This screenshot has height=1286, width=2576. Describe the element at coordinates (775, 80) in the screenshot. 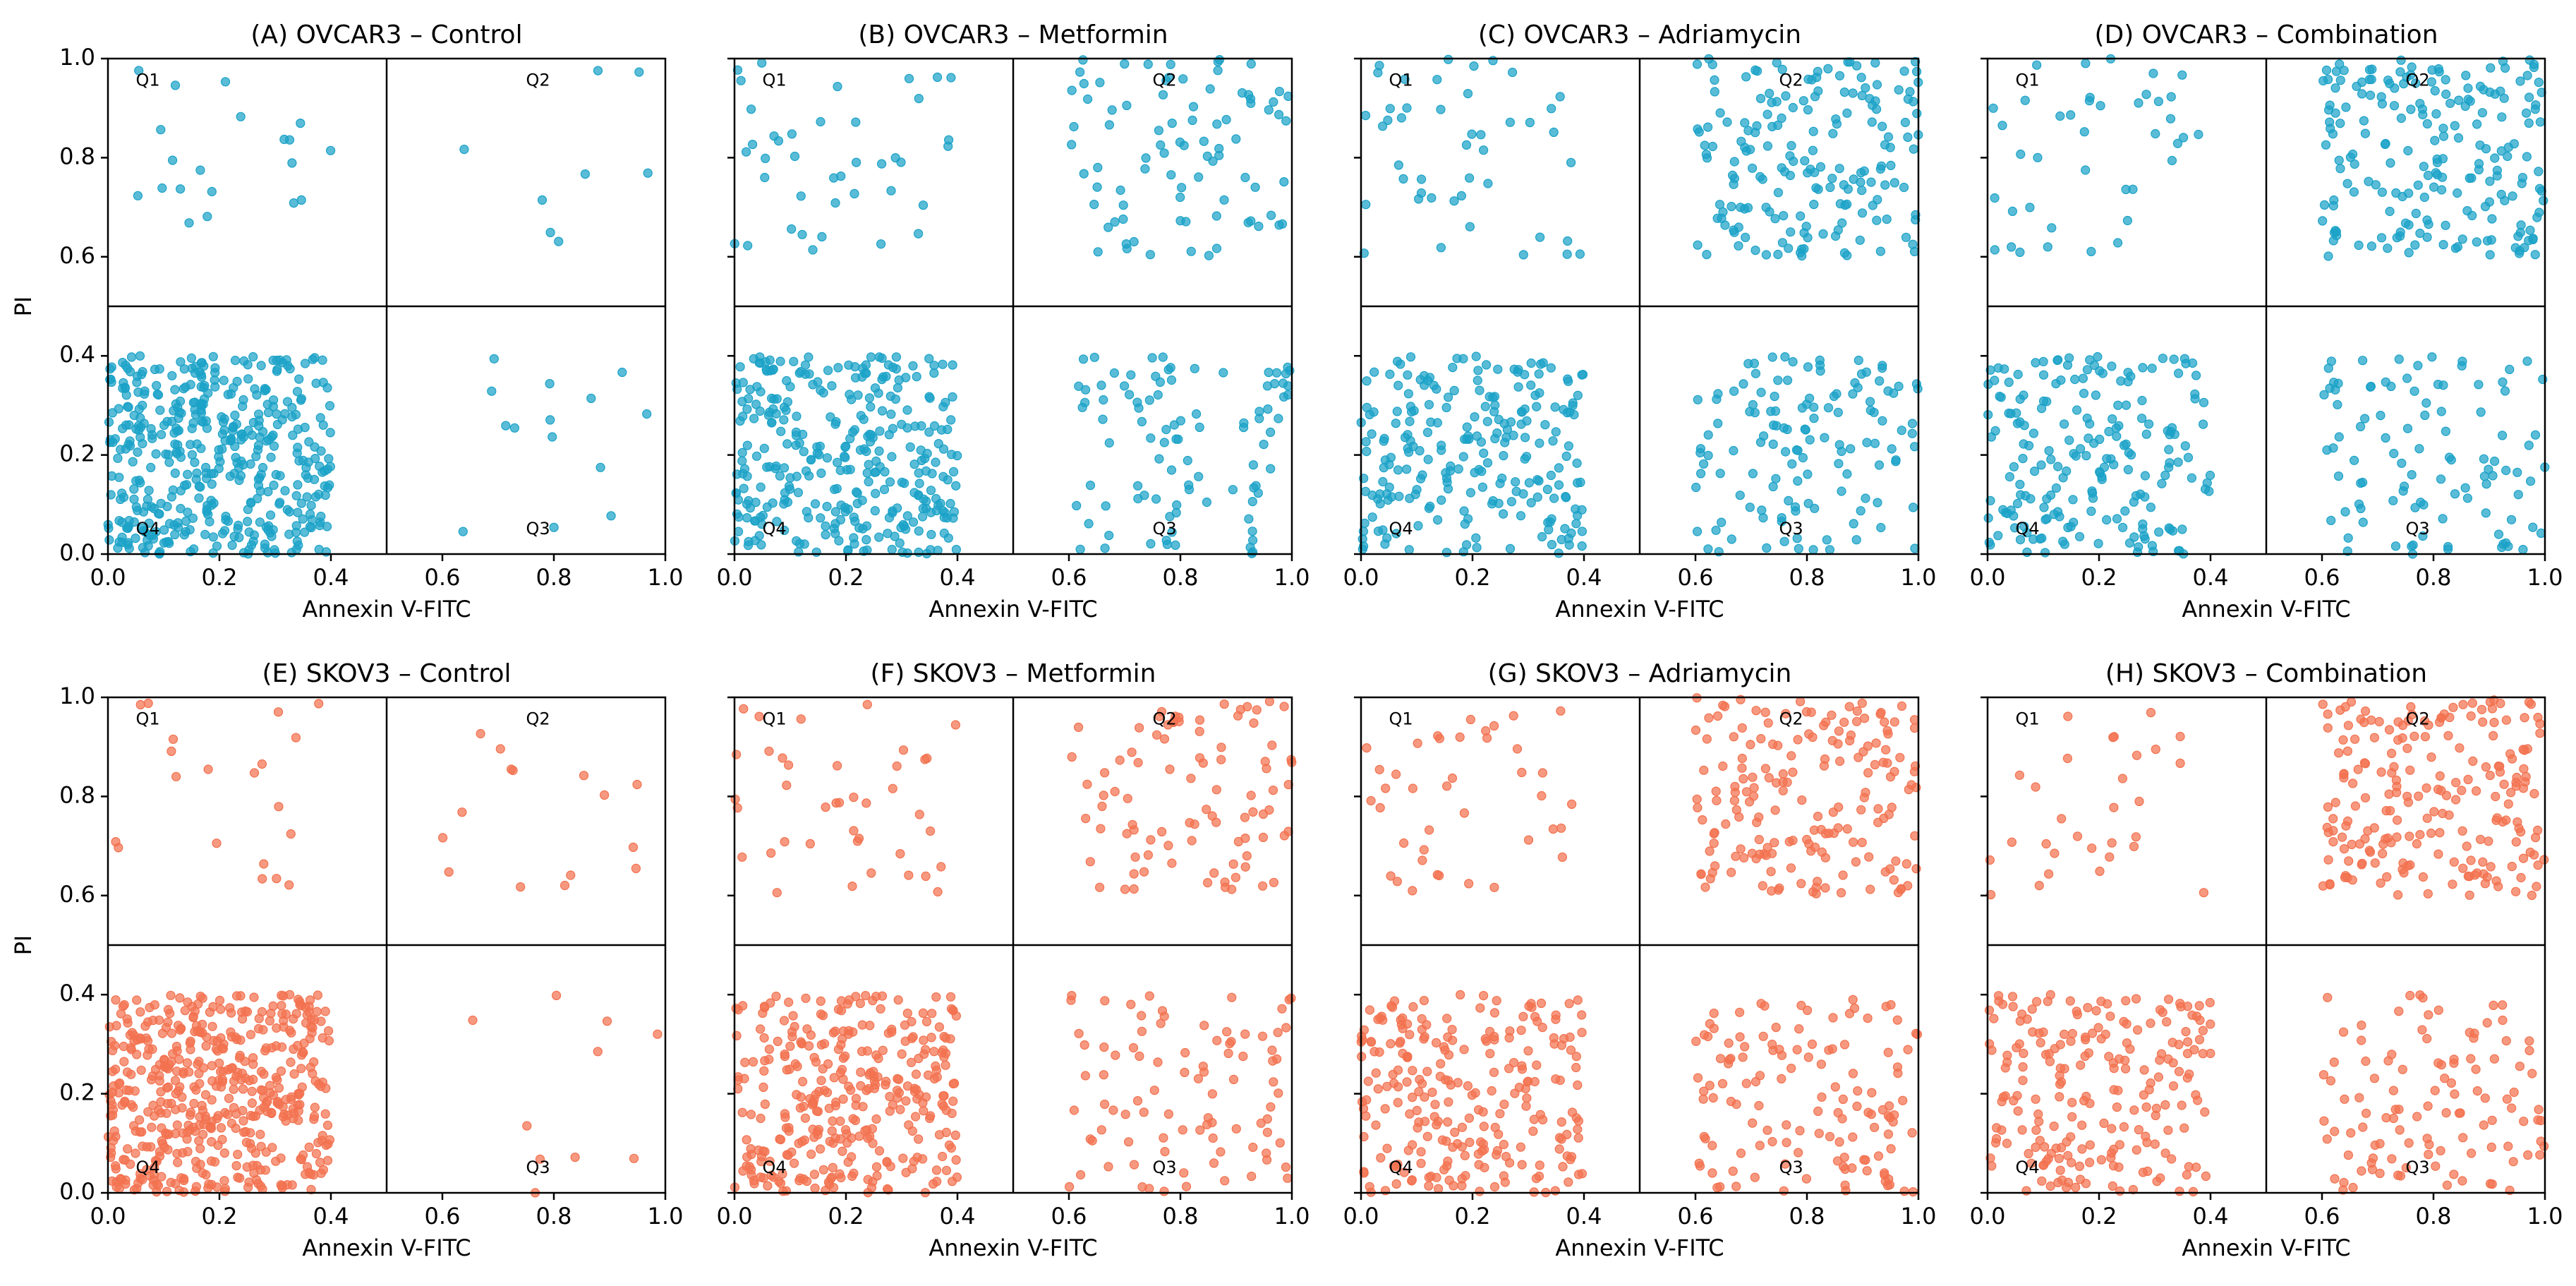

I see `quadrant-label-q1: Q1` at that location.